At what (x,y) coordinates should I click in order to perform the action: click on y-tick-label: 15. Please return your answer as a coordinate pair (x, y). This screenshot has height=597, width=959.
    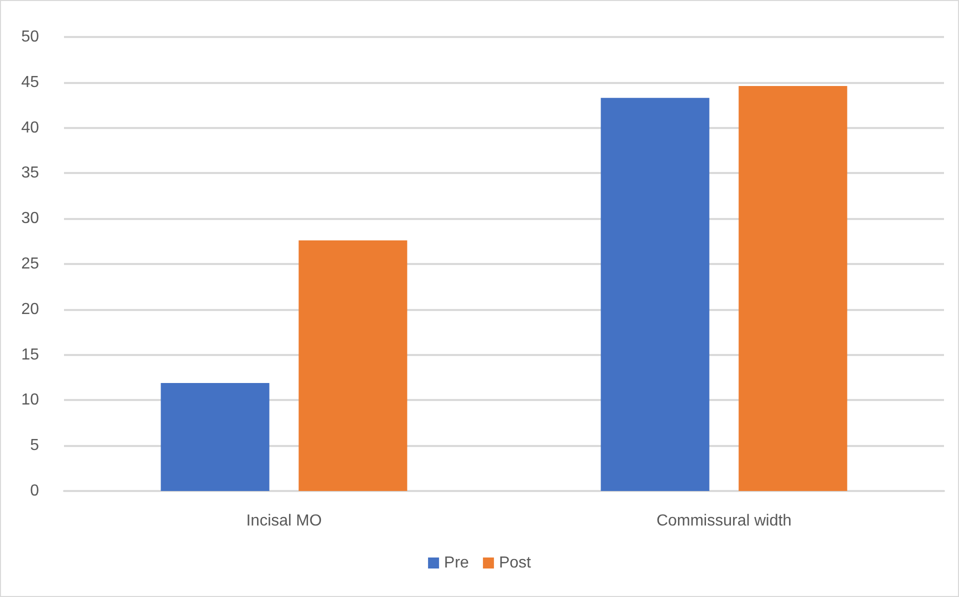
    Looking at the image, I should click on (30, 355).